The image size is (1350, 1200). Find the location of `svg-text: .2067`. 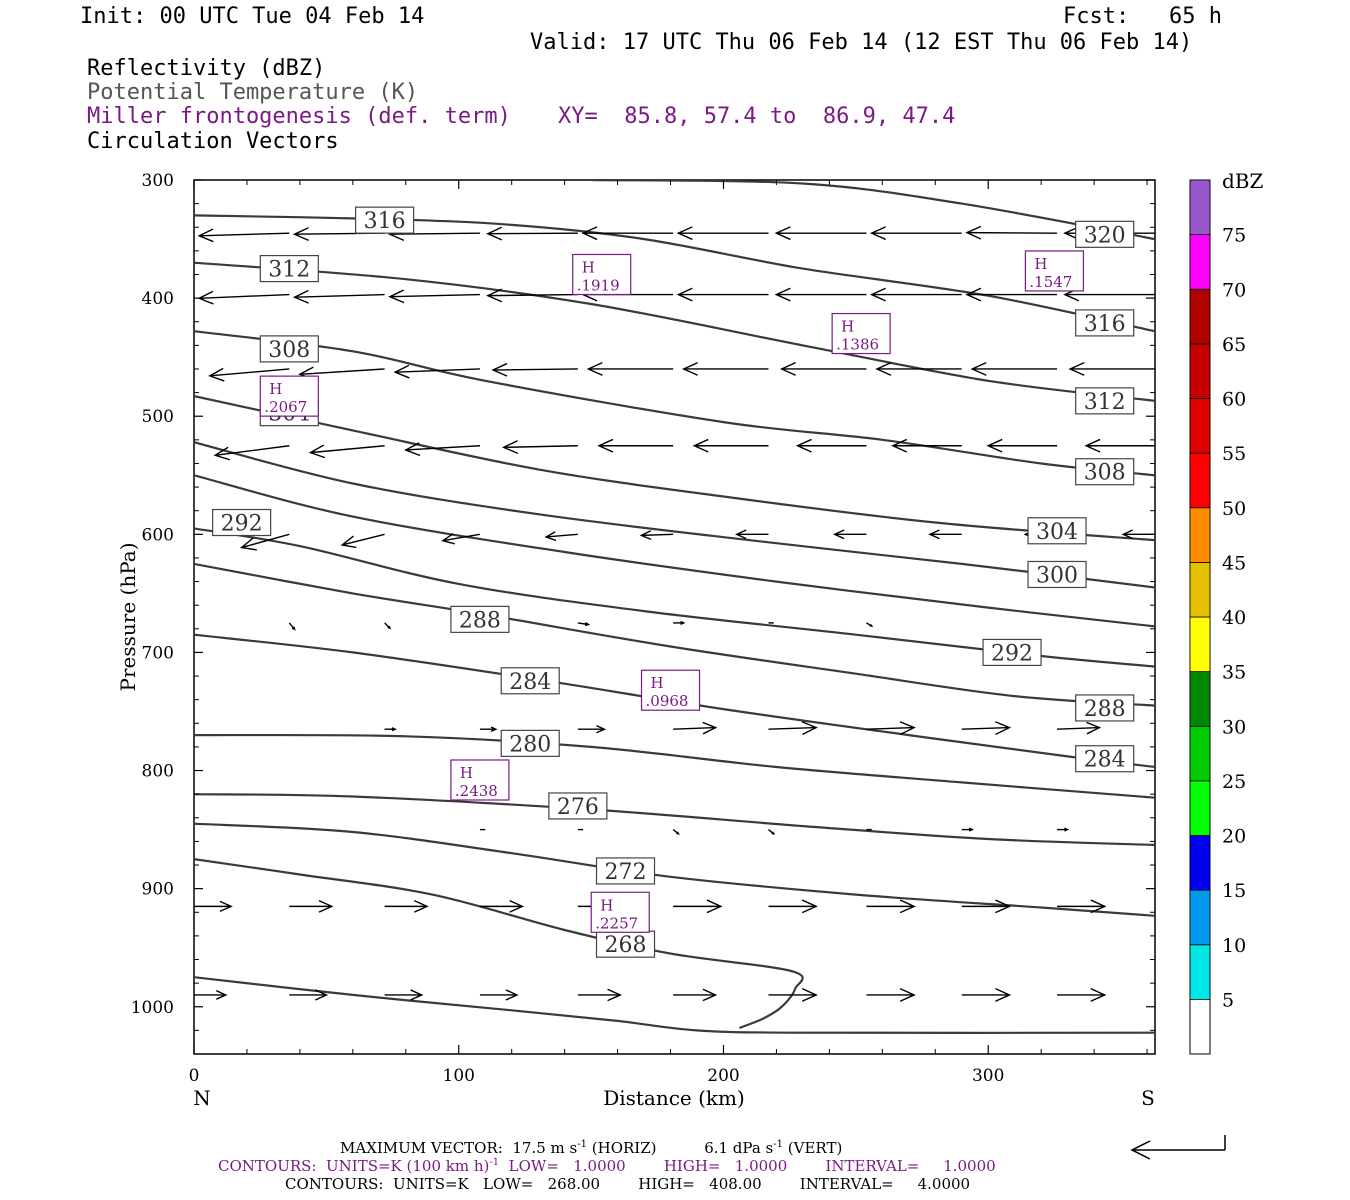

svg-text: .2067 is located at coordinates (285, 407).